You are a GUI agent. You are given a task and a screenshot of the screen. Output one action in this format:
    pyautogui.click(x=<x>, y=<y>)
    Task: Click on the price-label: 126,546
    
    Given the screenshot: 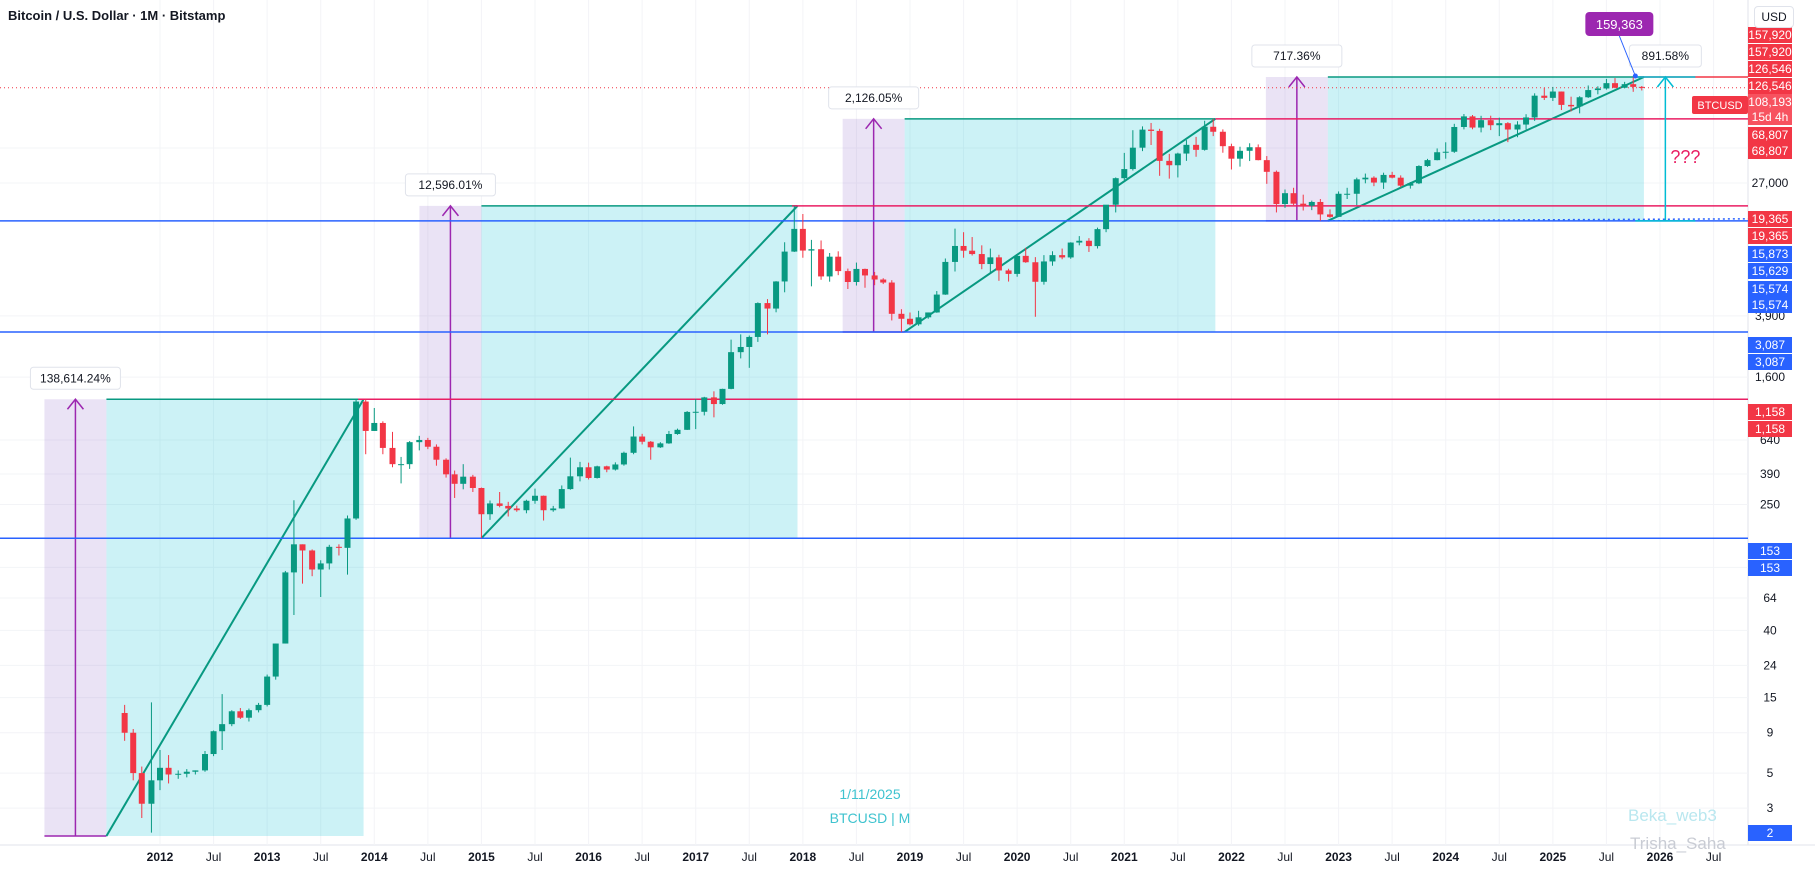 What is the action you would take?
    pyautogui.click(x=1770, y=69)
    